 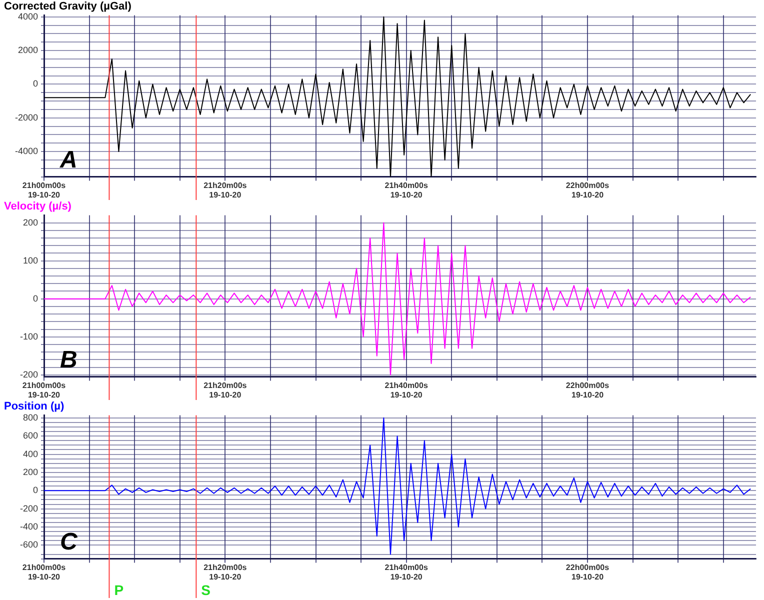 What do you see at coordinates (29, 545) in the screenshot?
I see `y-tick-label: -600` at bounding box center [29, 545].